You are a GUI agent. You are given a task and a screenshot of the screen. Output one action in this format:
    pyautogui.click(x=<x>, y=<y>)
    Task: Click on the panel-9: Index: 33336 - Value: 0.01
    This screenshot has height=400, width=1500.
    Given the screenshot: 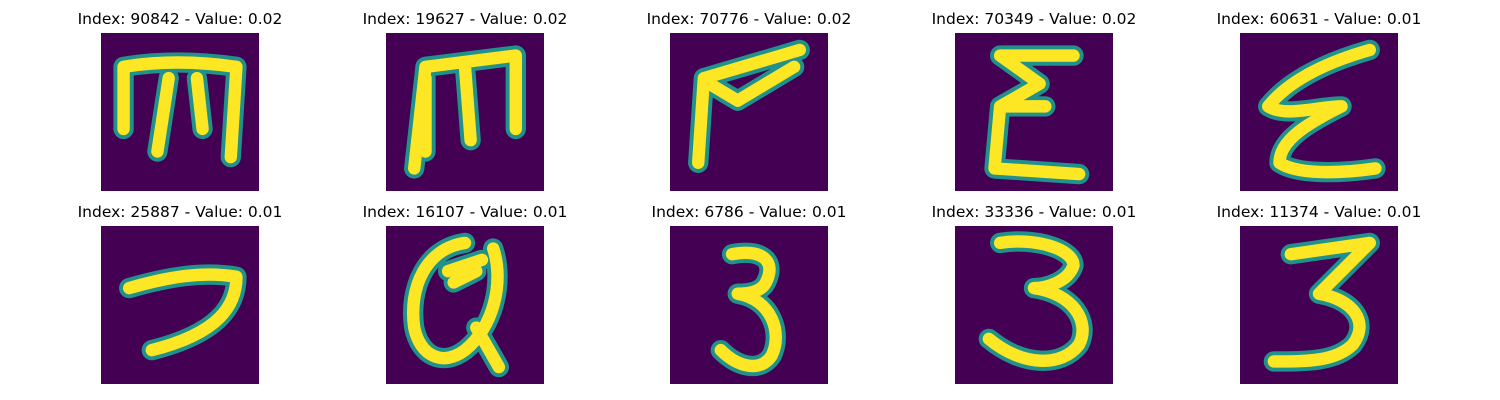 What is the action you would take?
    pyautogui.click(x=1034, y=288)
    